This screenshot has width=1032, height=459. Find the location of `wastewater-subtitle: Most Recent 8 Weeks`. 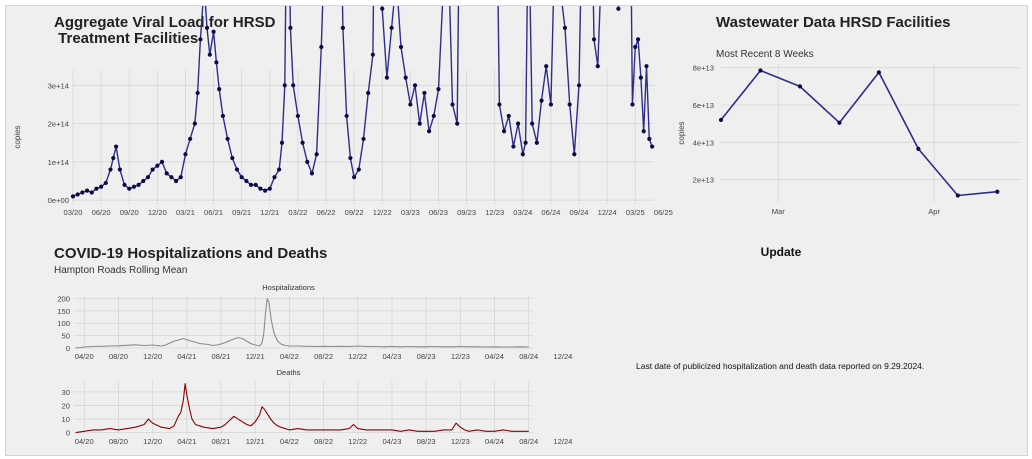

wastewater-subtitle: Most Recent 8 Weeks is located at coordinates (765, 54).